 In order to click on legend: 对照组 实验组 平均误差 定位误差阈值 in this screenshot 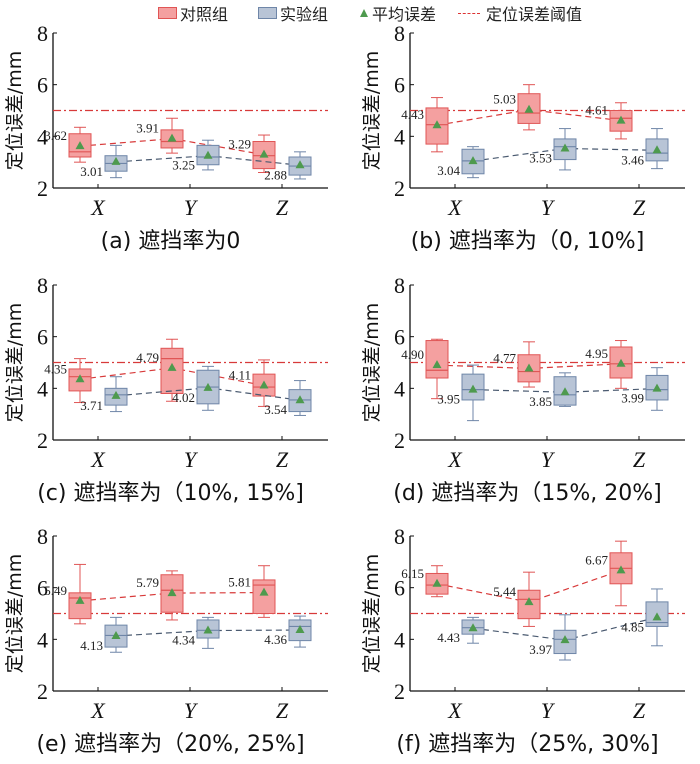, I will do `click(350, 12)`.